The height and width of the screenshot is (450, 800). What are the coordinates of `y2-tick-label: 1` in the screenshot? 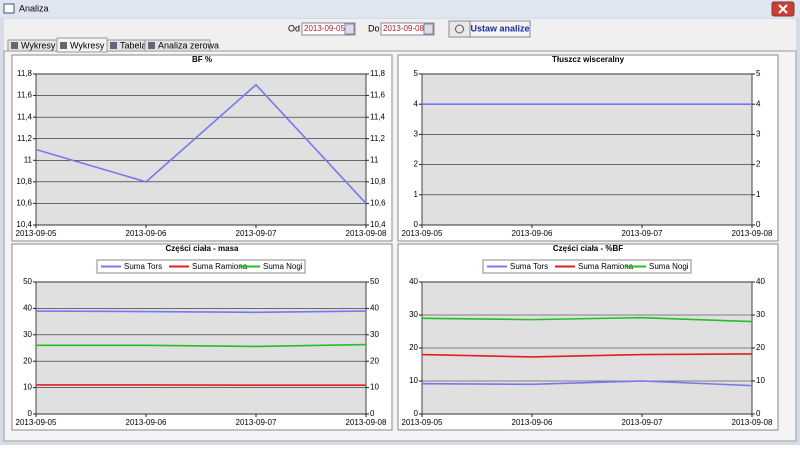 It's located at (758, 194).